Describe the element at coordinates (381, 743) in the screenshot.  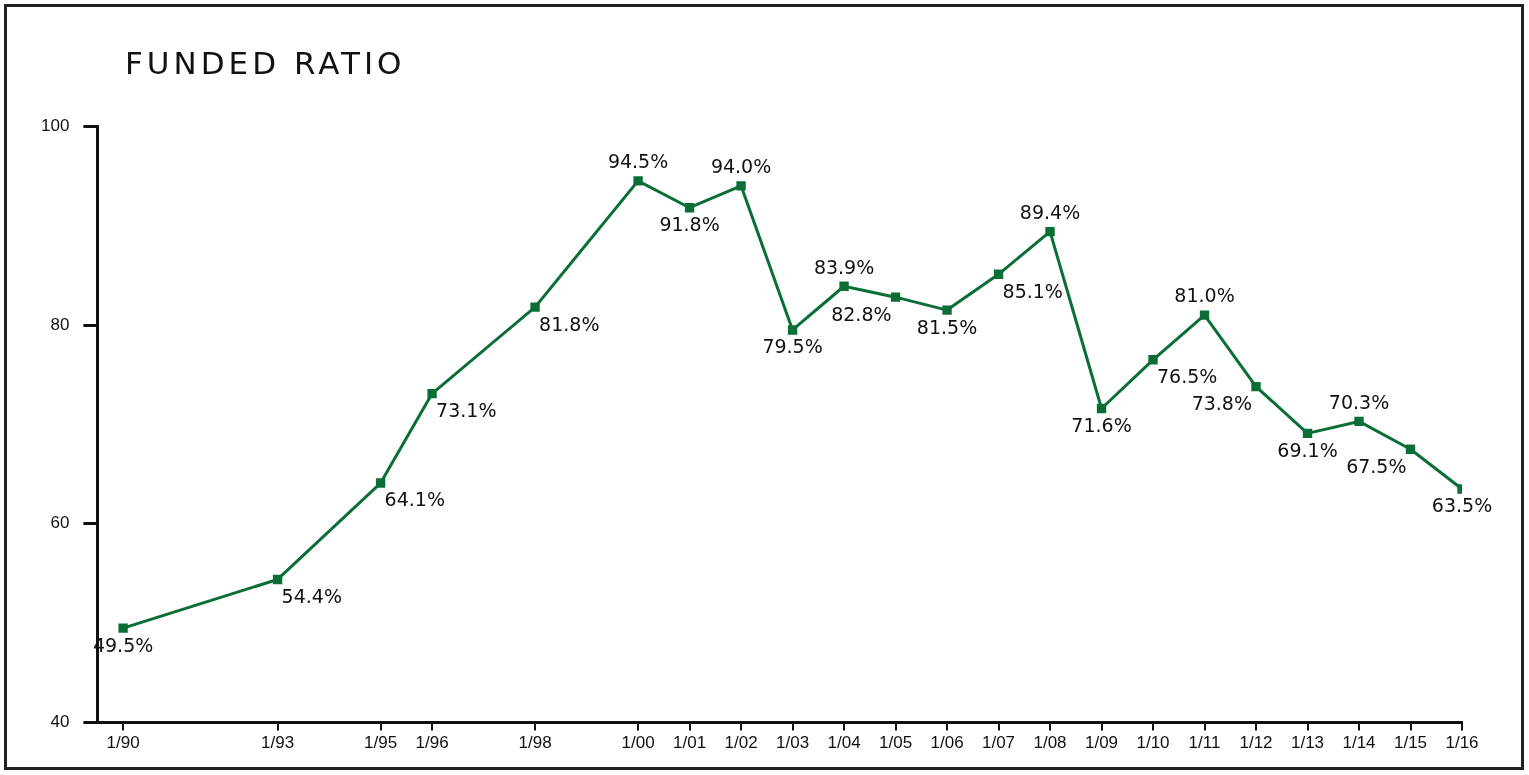
I see `x-tick-label: 1/95` at that location.